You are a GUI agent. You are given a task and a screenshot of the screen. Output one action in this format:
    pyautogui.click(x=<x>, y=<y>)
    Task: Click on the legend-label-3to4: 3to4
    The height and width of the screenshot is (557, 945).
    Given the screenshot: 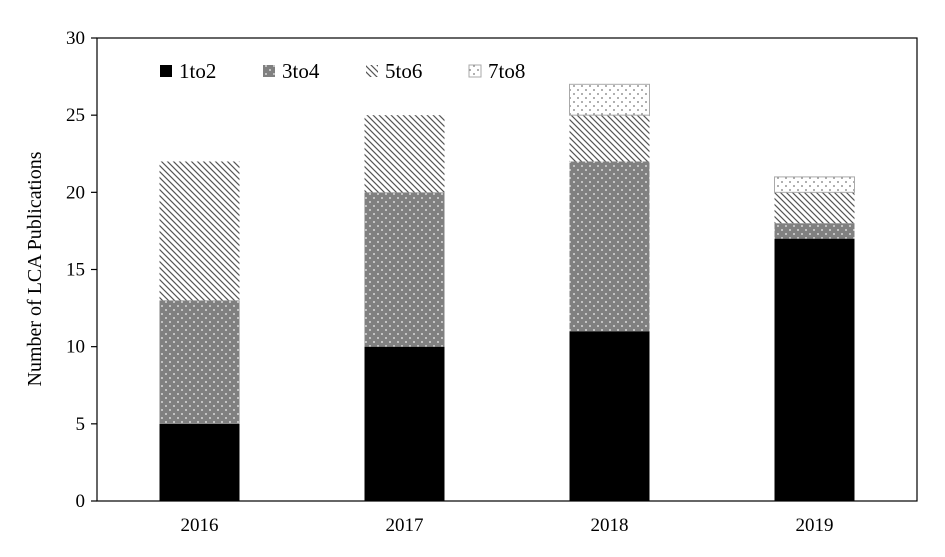 What is the action you would take?
    pyautogui.click(x=301, y=71)
    